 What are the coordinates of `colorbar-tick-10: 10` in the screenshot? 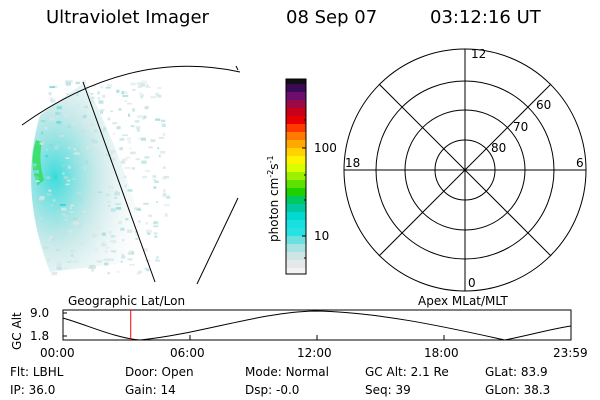 It's located at (322, 236).